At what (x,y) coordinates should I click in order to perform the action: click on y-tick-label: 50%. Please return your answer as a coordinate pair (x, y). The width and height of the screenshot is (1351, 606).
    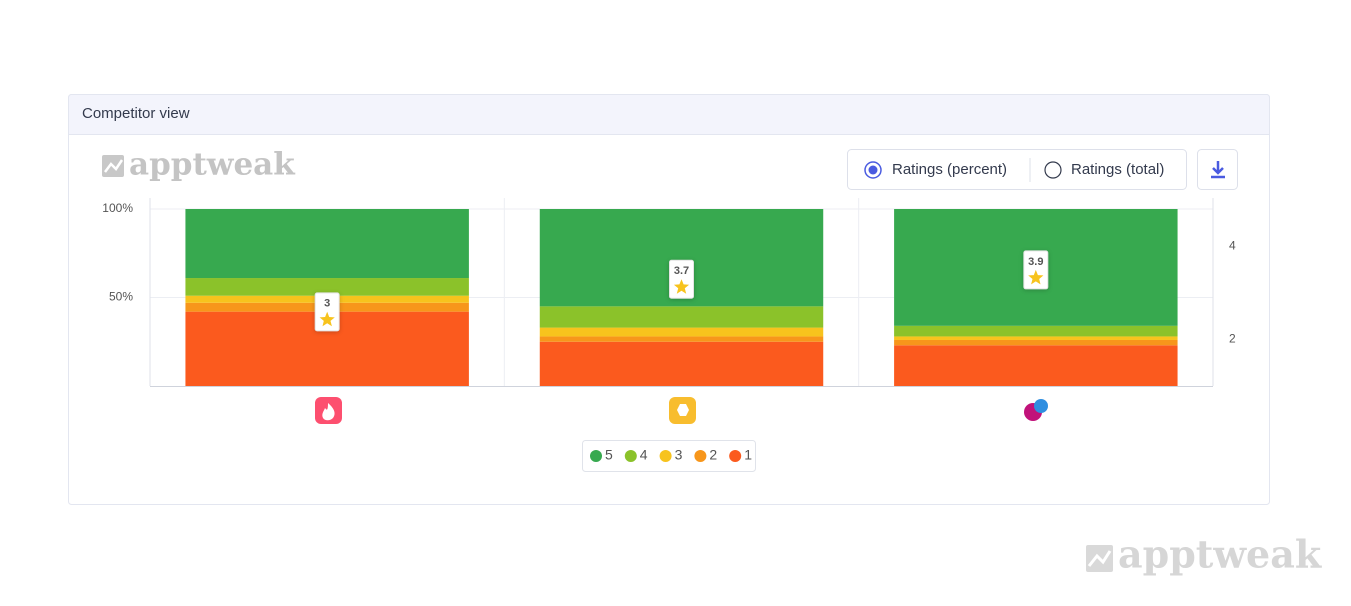
    Looking at the image, I should click on (121, 297).